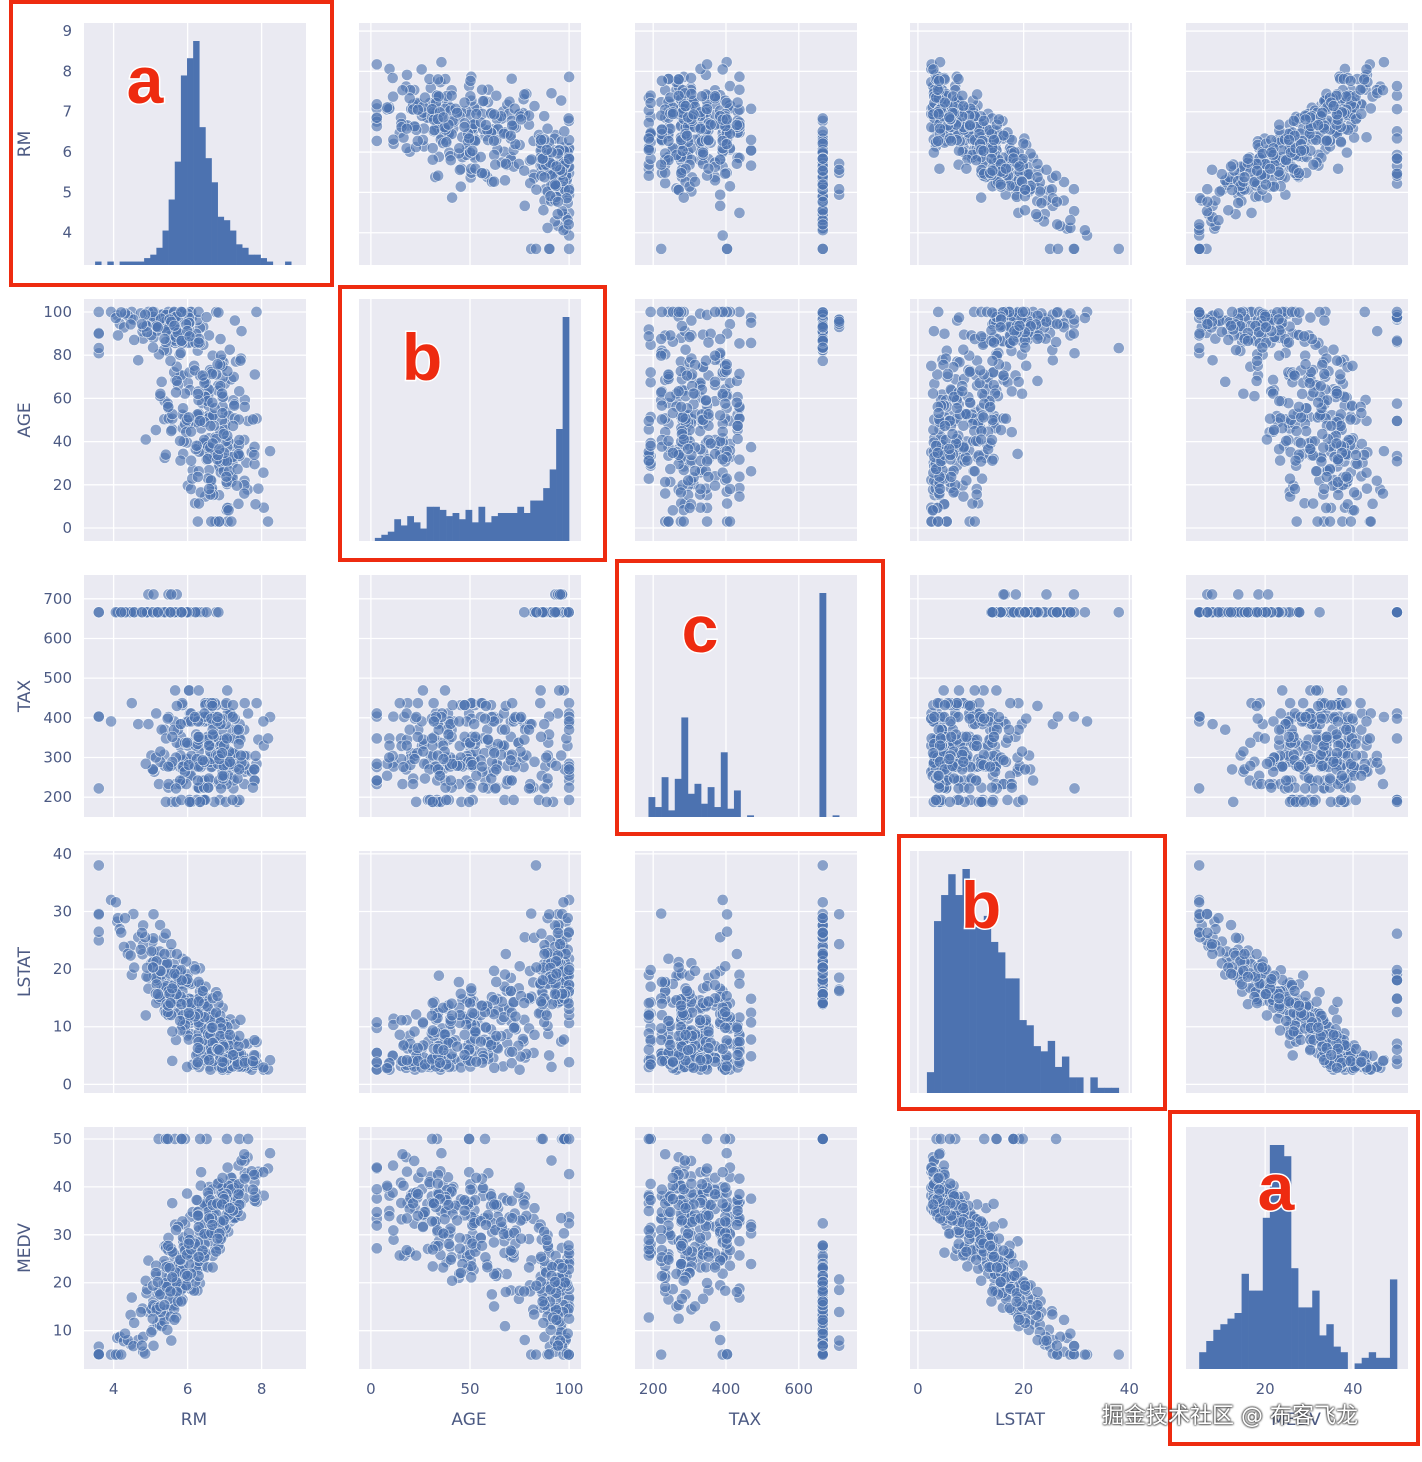  What do you see at coordinates (1021, 144) in the screenshot?
I see `panel-rm-vs-lstat` at bounding box center [1021, 144].